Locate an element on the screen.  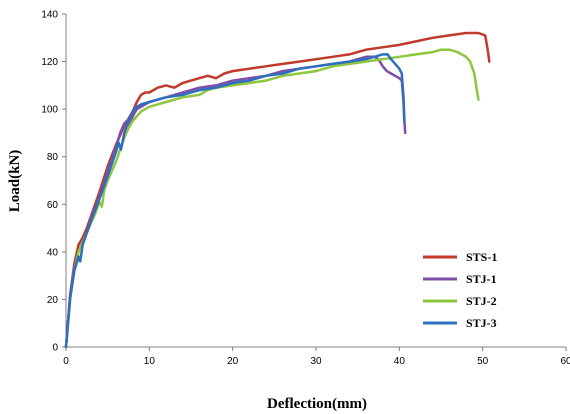
x-tick-labels: 0 10 20 30 40 50 60 is located at coordinates (316, 357).